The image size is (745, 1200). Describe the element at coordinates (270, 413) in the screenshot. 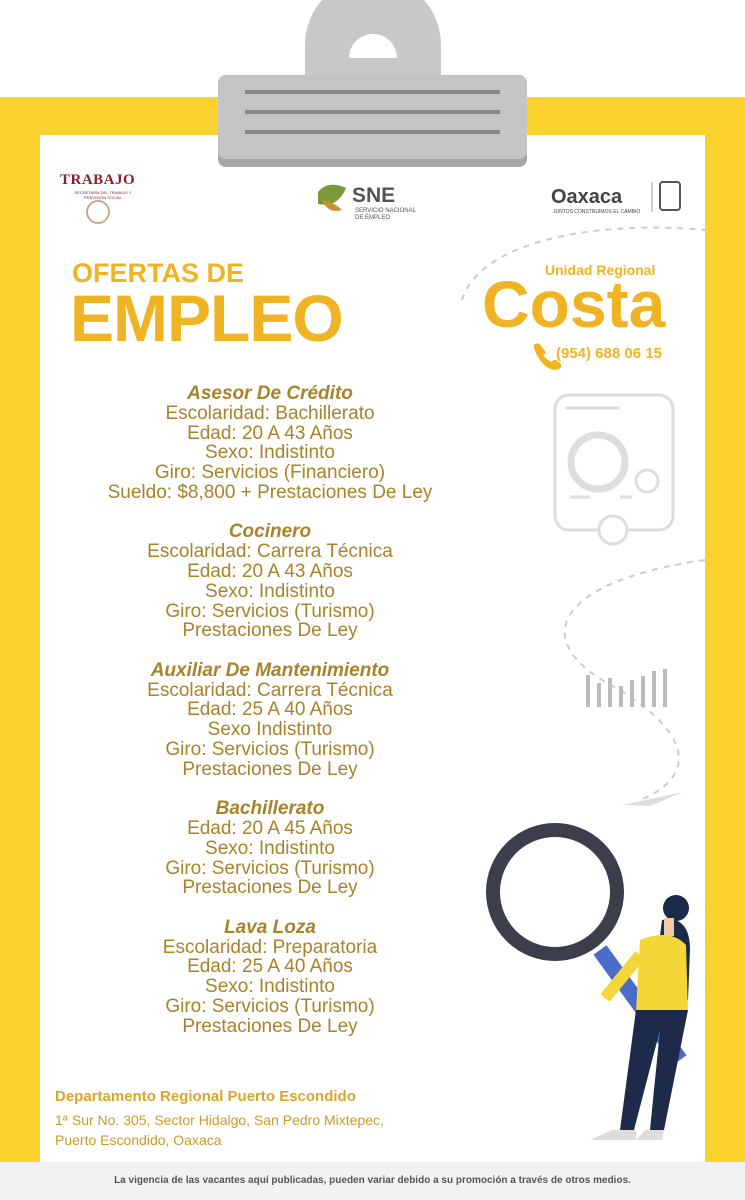

I see `job-detail: Escolaridad: Bachillerato` at that location.